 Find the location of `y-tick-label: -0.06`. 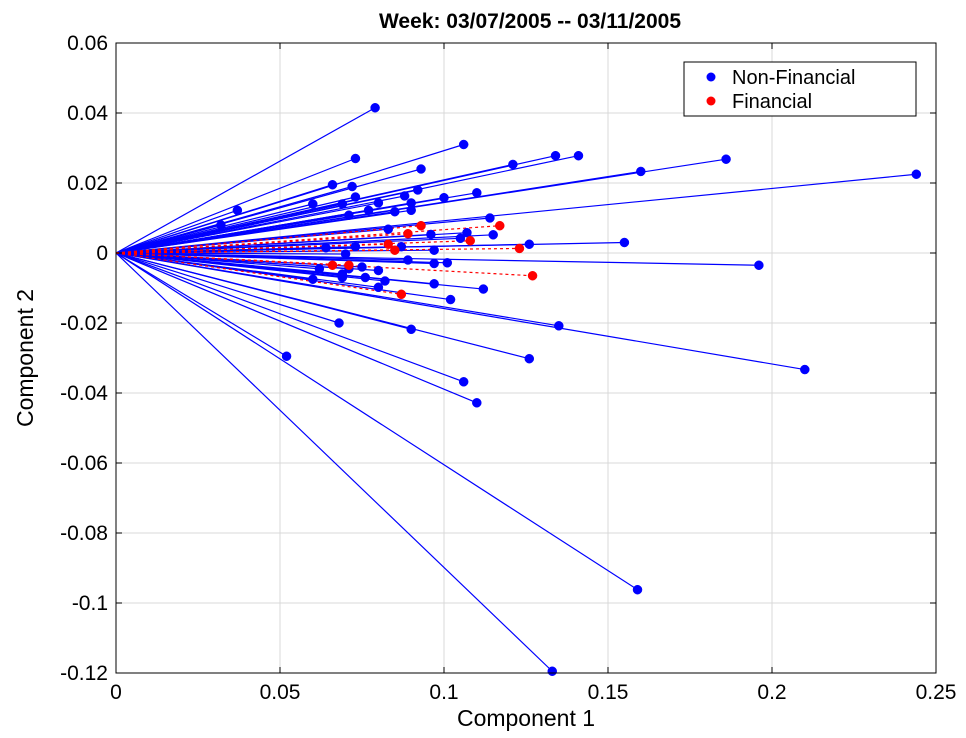

y-tick-label: -0.06 is located at coordinates (84, 463).